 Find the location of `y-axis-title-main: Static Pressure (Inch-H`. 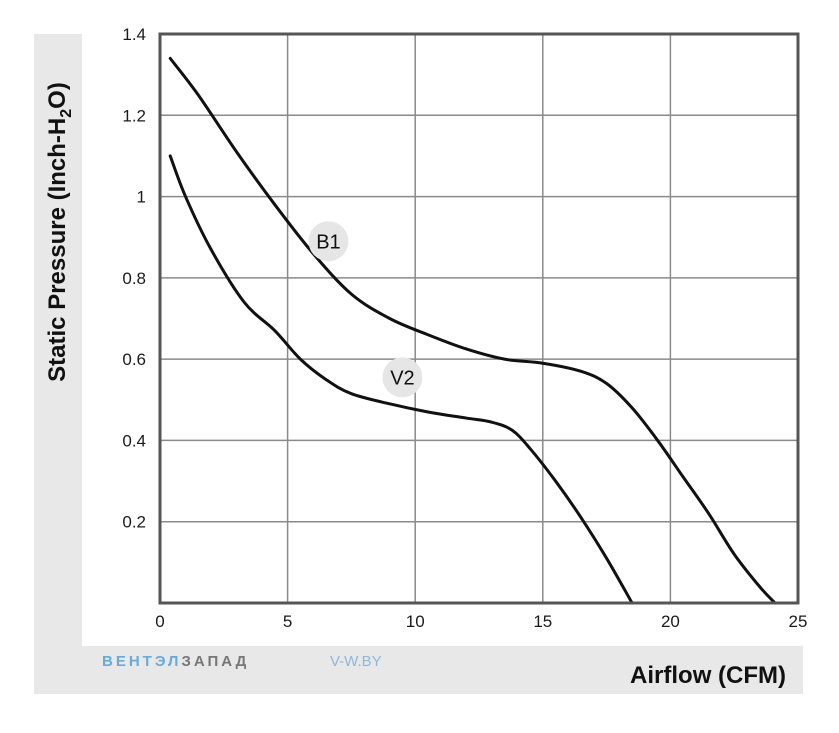

y-axis-title-main: Static Pressure (Inch-H is located at coordinates (57, 250).